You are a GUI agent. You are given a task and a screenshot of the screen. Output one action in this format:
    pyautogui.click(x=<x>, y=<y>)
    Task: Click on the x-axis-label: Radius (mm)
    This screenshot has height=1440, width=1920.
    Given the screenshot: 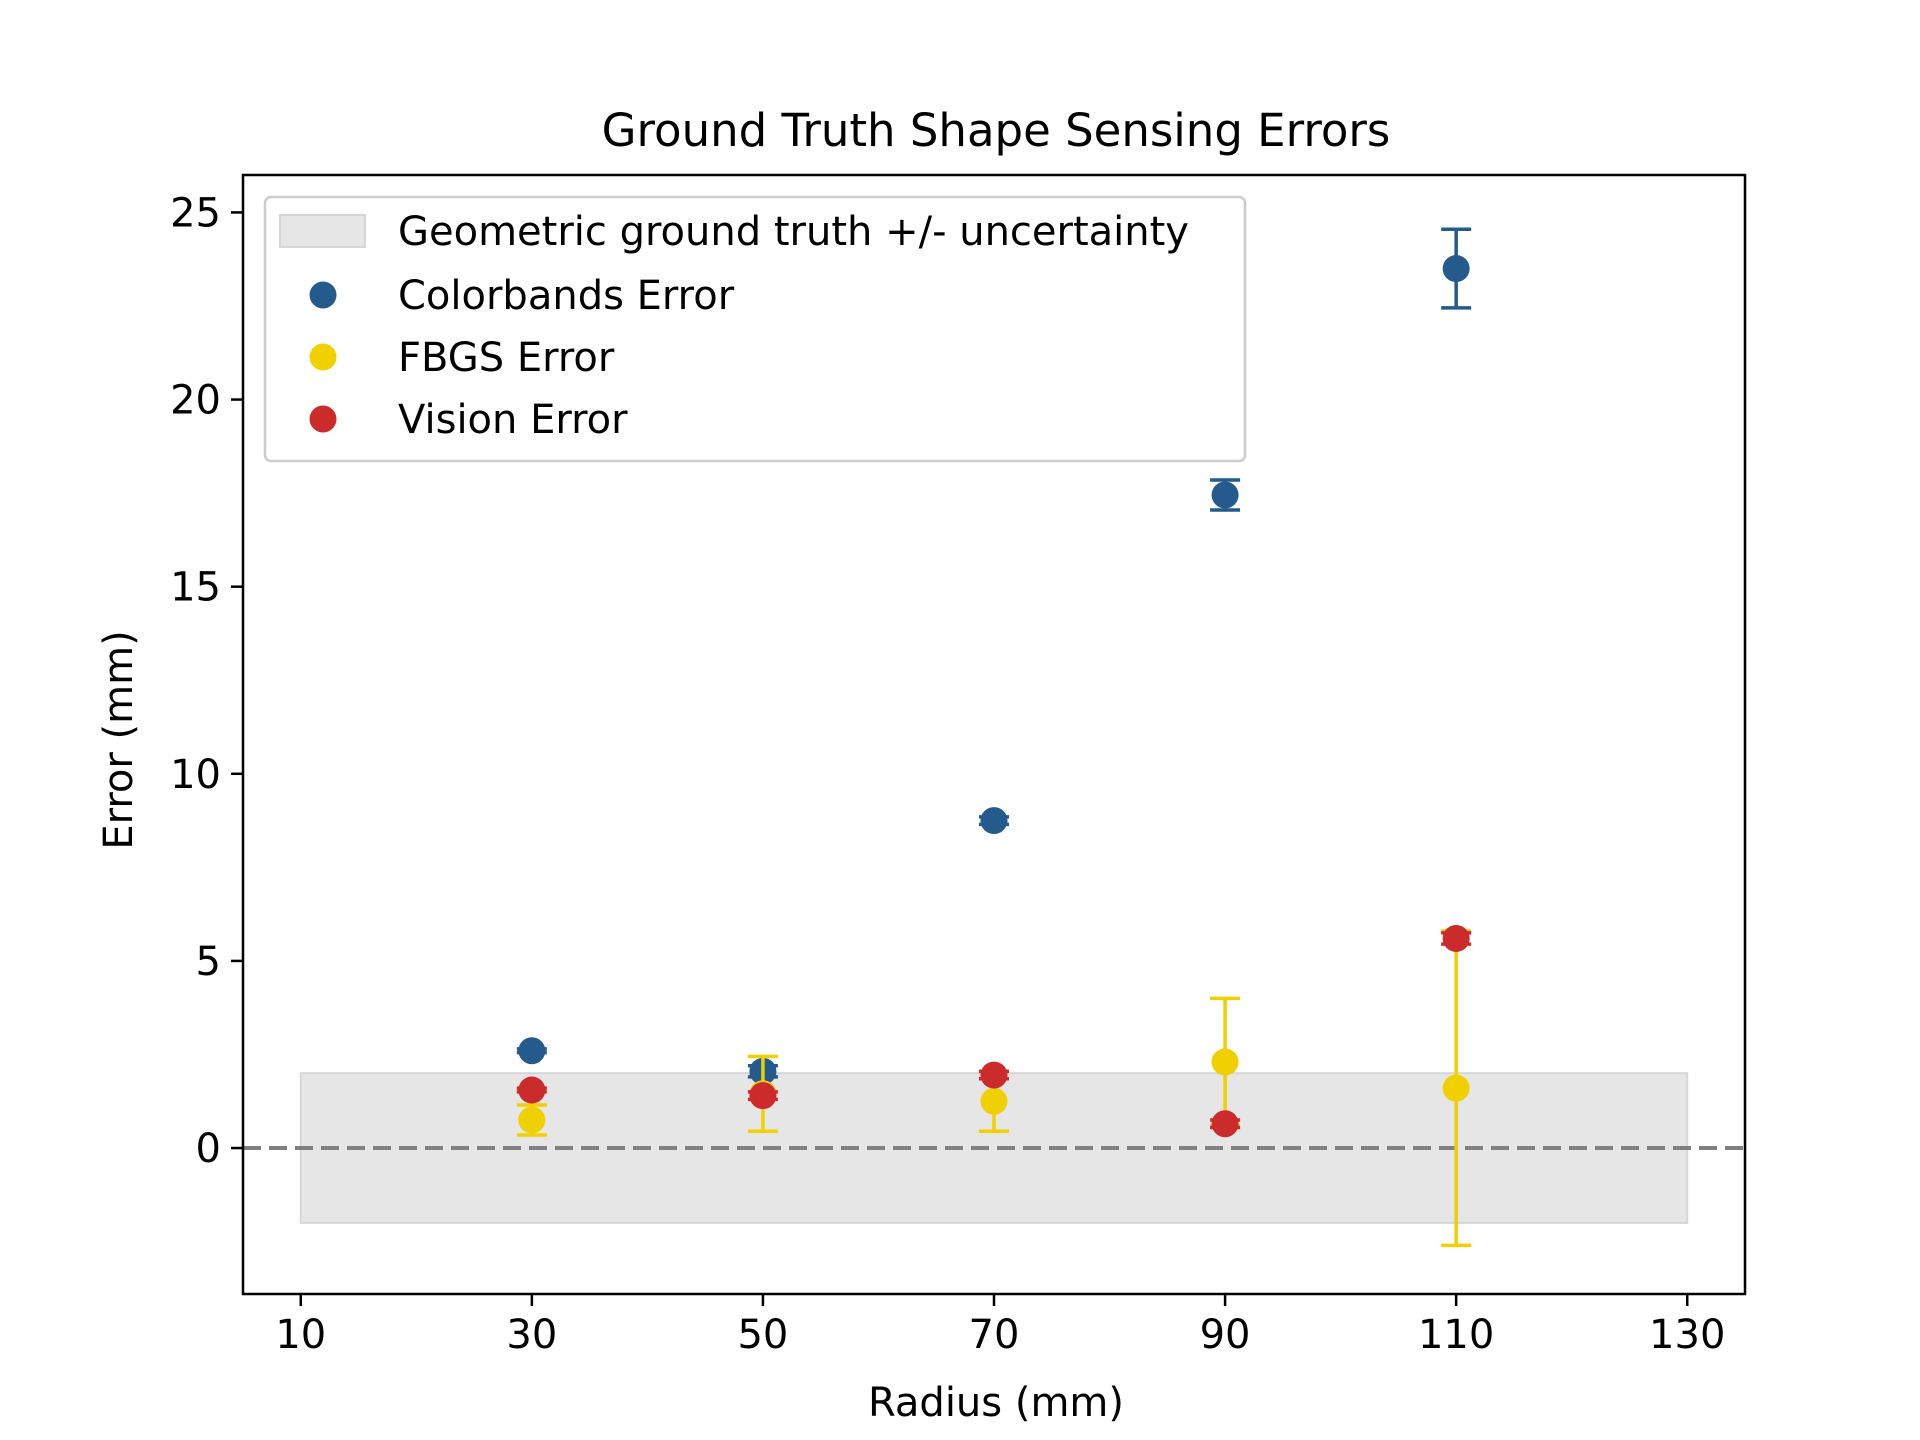 What is the action you would take?
    pyautogui.click(x=996, y=1403)
    